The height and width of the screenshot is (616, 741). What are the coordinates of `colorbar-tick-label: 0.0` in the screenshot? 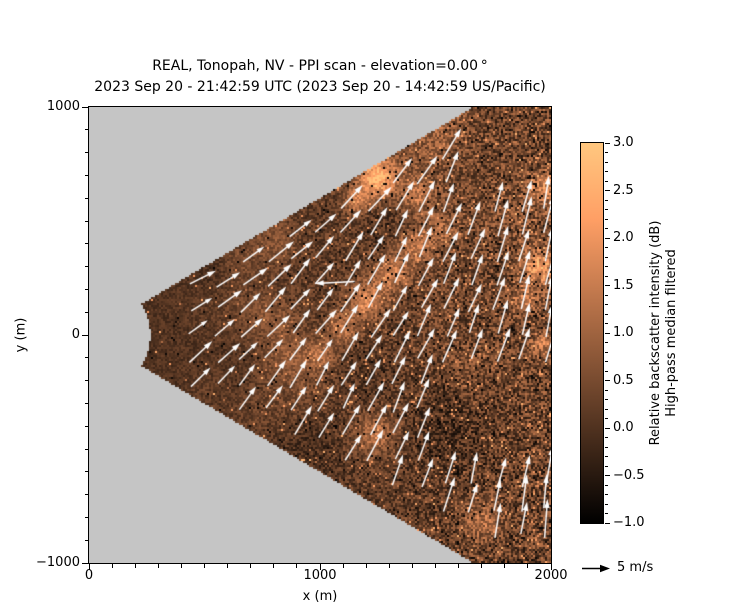 It's located at (623, 427).